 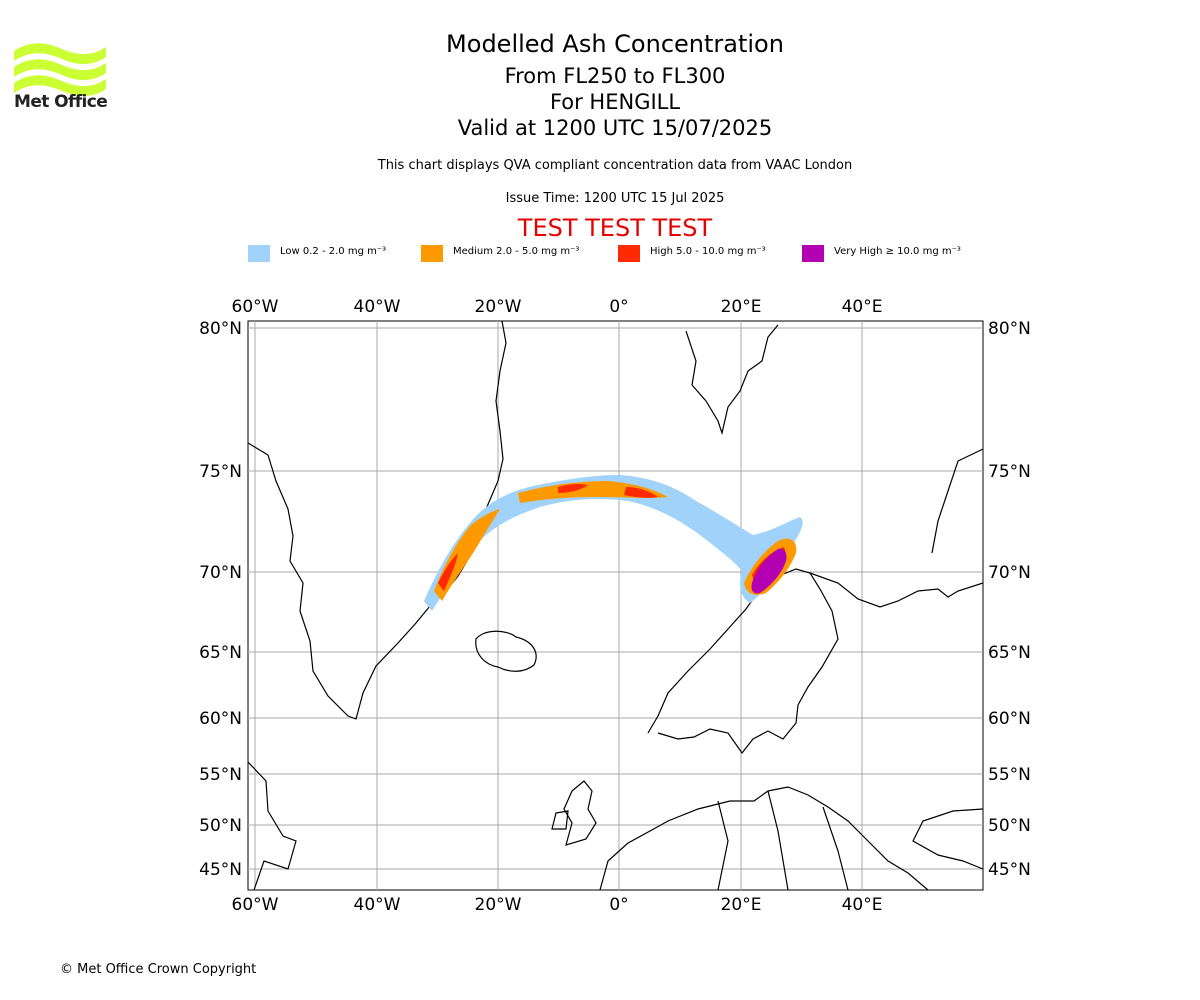 What do you see at coordinates (741, 905) in the screenshot?
I see `lon-tick-bottom-20e: 20°E` at bounding box center [741, 905].